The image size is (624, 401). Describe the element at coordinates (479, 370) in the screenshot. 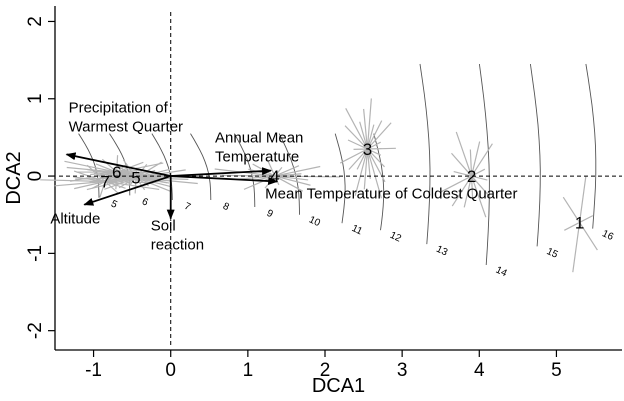

I see `x-tick-label: 4` at that location.